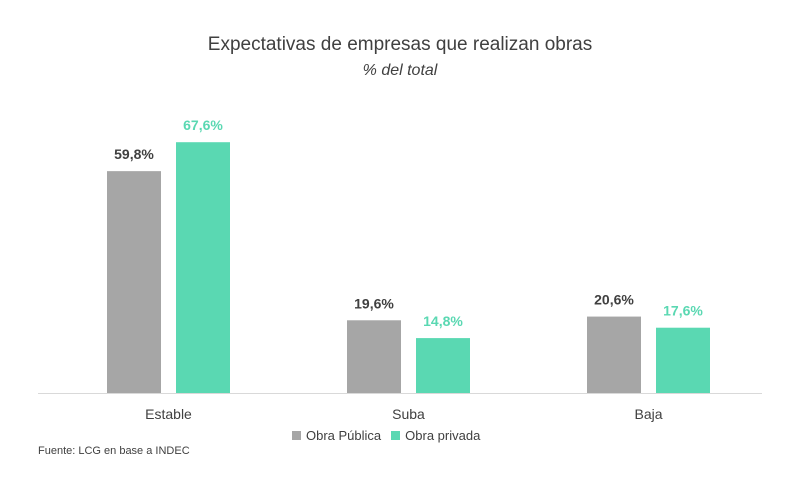 This screenshot has height=486, width=800. What do you see at coordinates (168, 414) in the screenshot?
I see `x-tick-label-estable: Estable` at bounding box center [168, 414].